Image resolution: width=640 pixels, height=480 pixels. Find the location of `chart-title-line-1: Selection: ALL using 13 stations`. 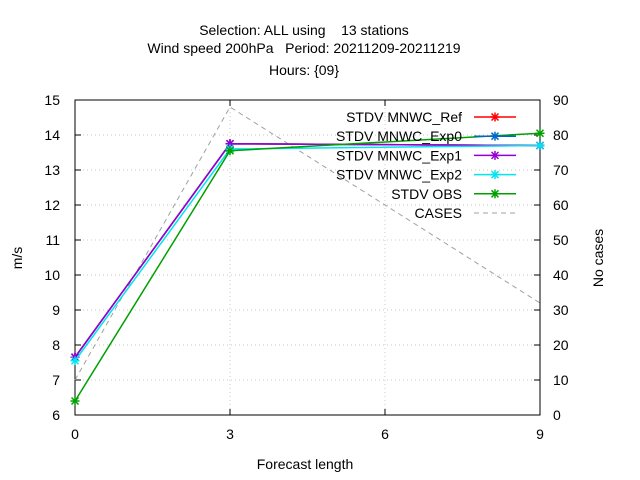

chart-title-line-1: Selection: ALL using 13 stations is located at coordinates (304, 30).